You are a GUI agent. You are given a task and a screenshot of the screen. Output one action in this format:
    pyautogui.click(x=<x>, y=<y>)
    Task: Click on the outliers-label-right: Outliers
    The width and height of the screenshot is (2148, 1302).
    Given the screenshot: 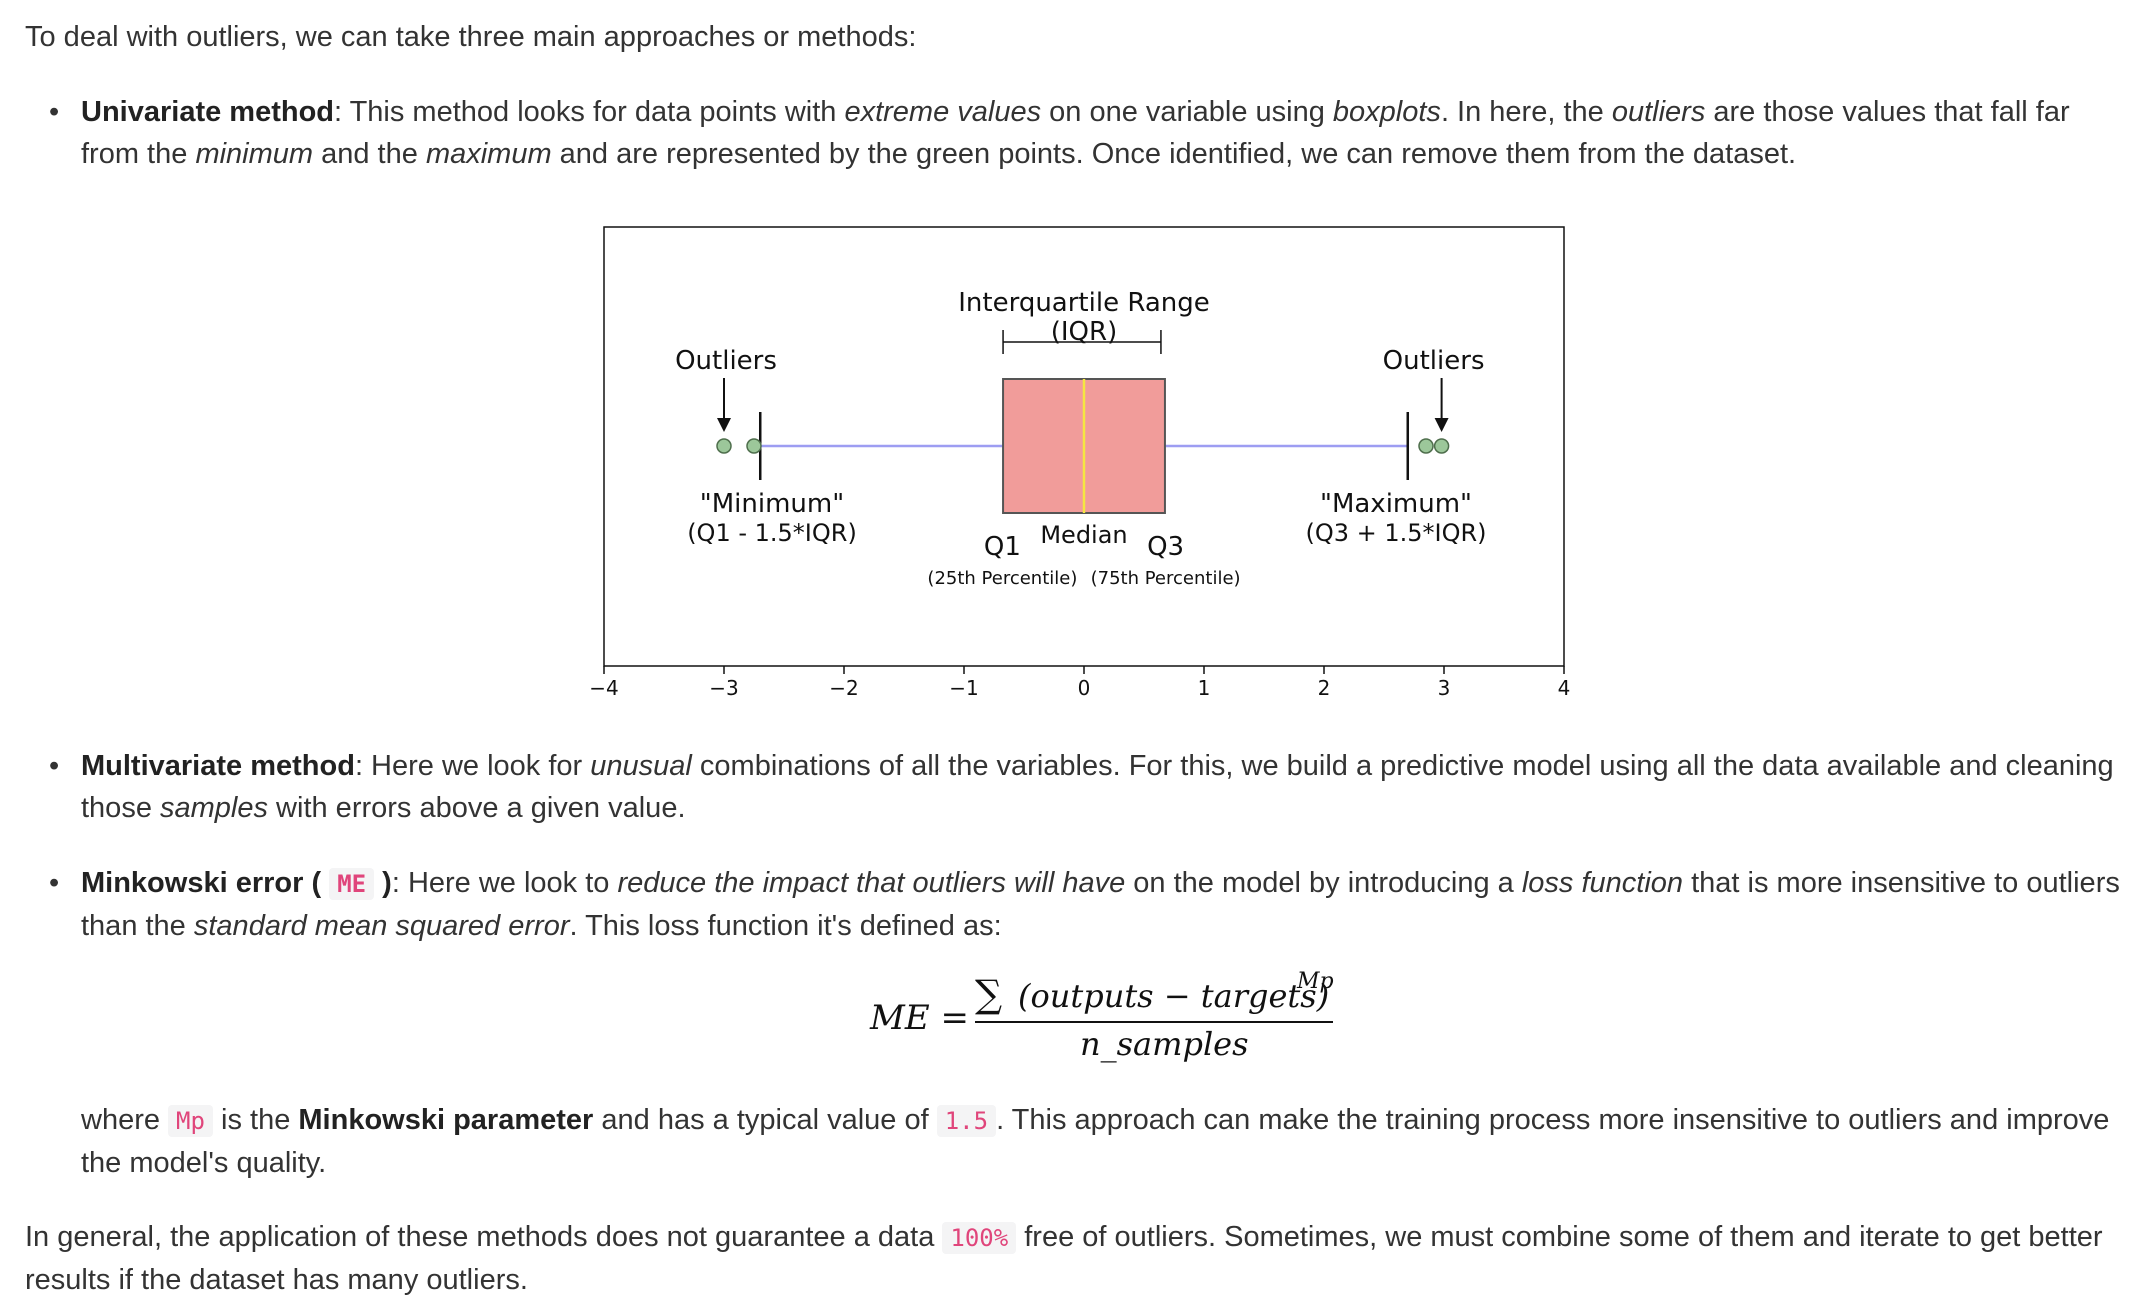 What is the action you would take?
    pyautogui.click(x=1434, y=361)
    